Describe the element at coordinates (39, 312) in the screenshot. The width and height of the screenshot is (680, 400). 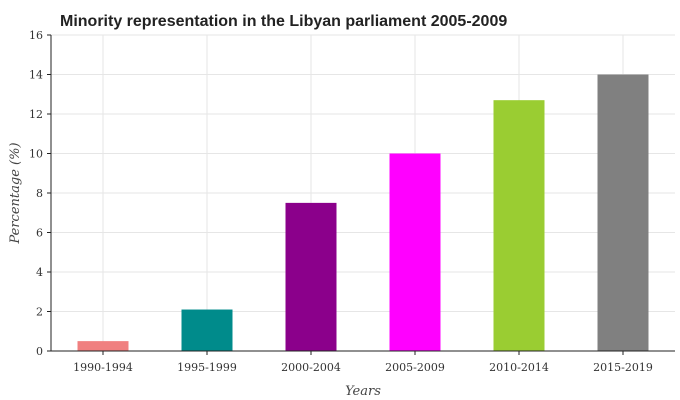
I see `y-tick-label: 2` at that location.